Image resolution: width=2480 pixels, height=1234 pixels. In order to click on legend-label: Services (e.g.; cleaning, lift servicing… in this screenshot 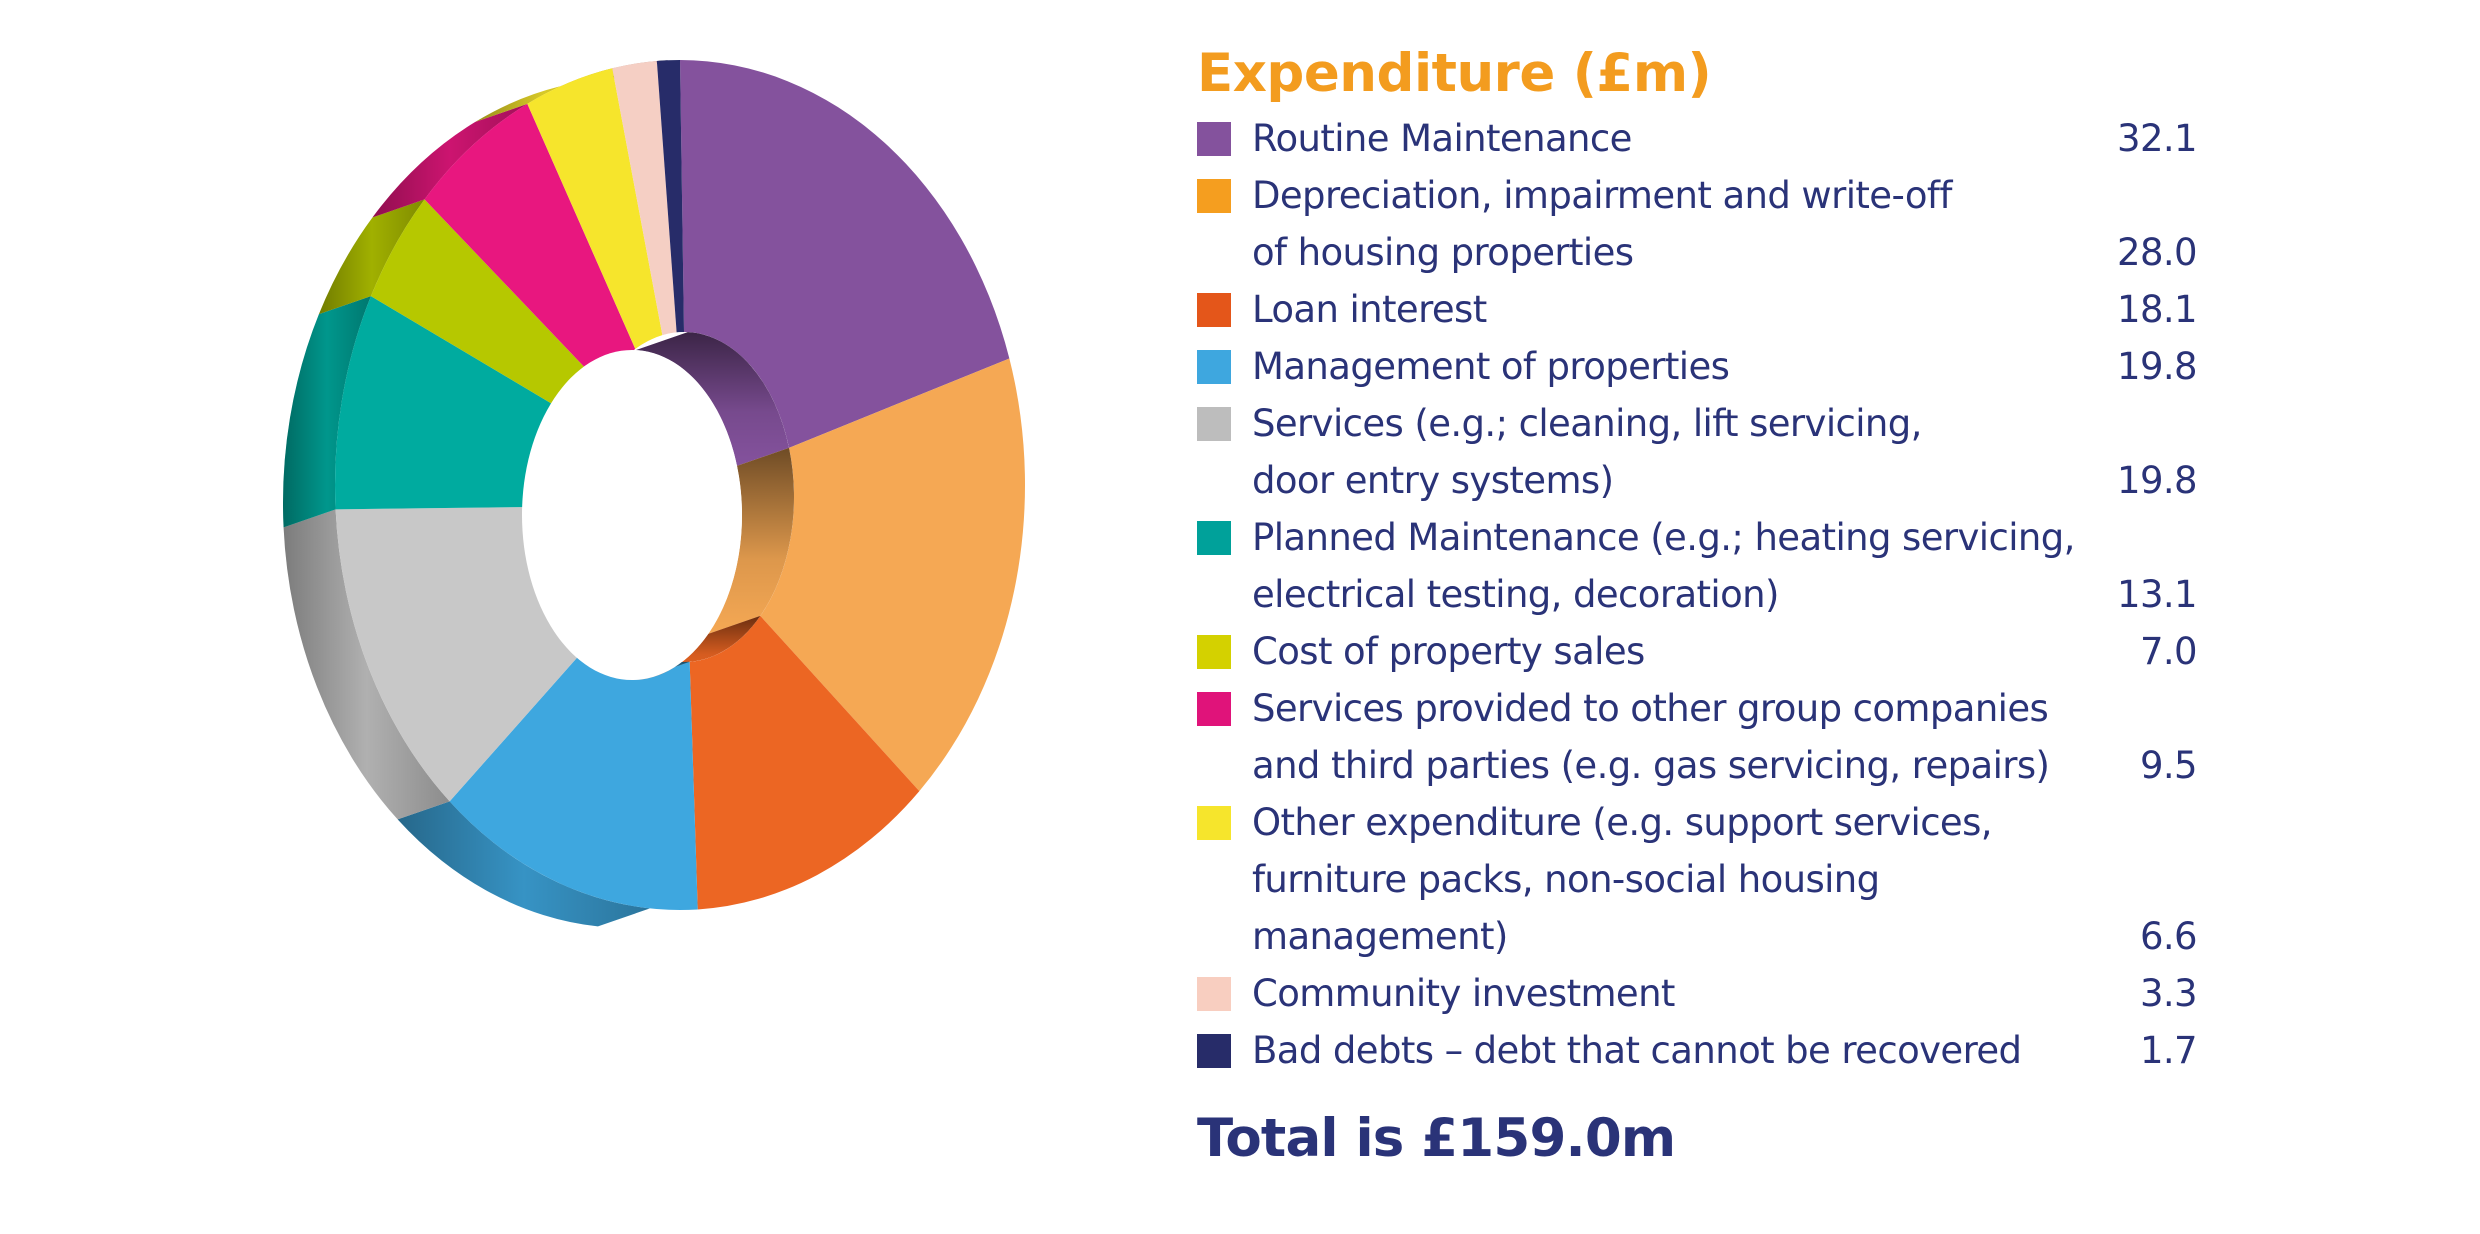, I will do `click(1652, 452)`.